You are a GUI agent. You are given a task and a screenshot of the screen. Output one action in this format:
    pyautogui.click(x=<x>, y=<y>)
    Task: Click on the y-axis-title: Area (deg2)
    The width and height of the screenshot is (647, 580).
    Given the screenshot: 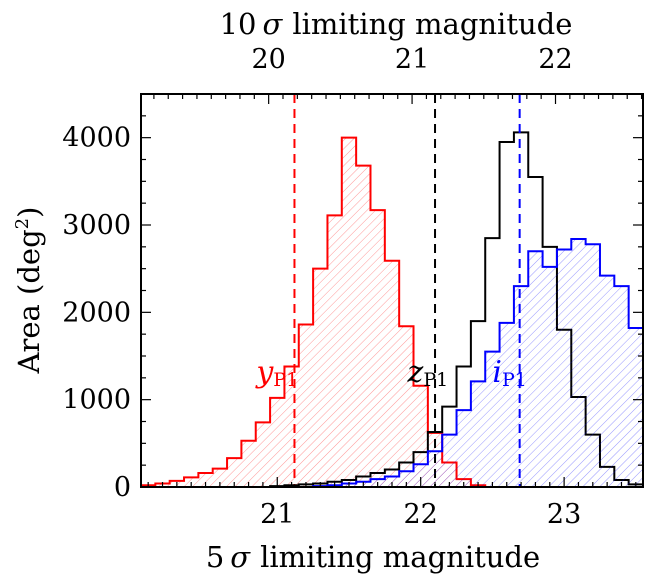 What is the action you would take?
    pyautogui.click(x=29, y=291)
    